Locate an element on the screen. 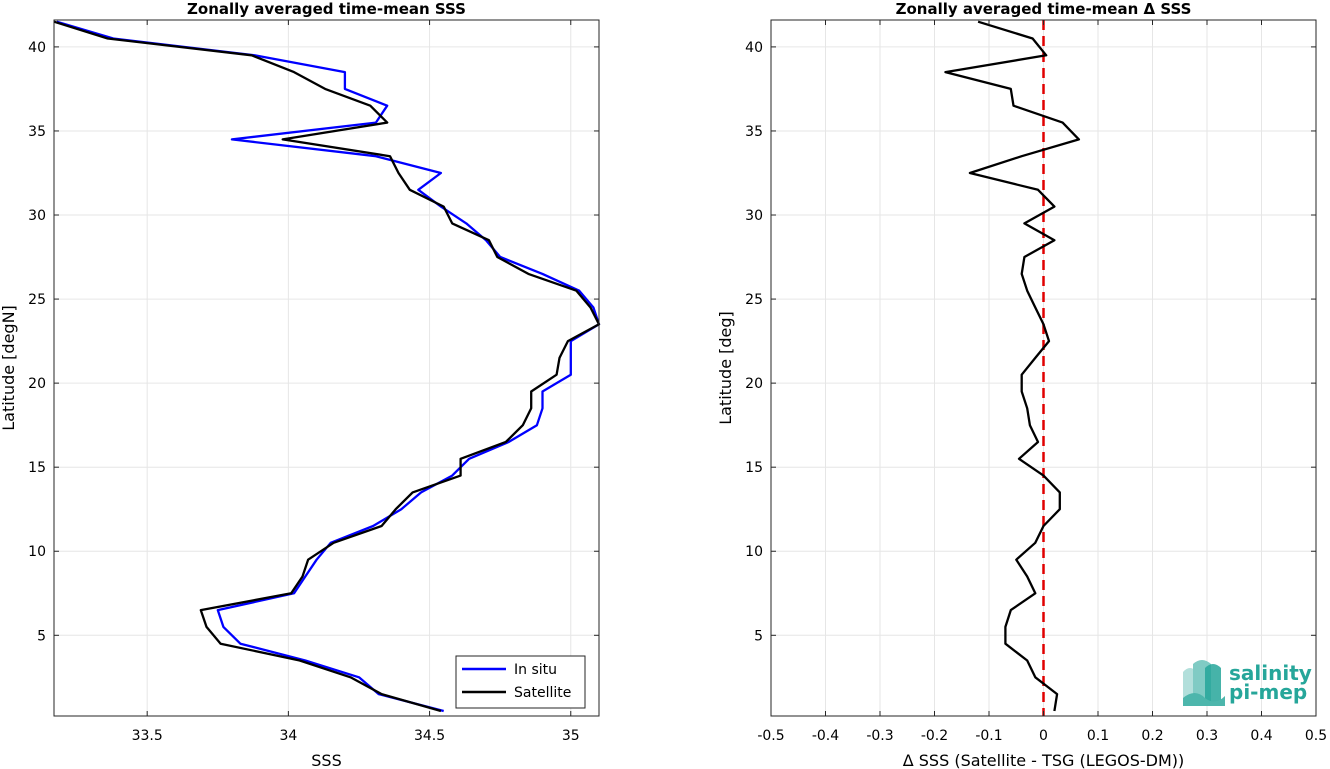 The height and width of the screenshot is (769, 1330). salinity-pi-mep-logo: salinity pi-mep is located at coordinates (1247, 683).